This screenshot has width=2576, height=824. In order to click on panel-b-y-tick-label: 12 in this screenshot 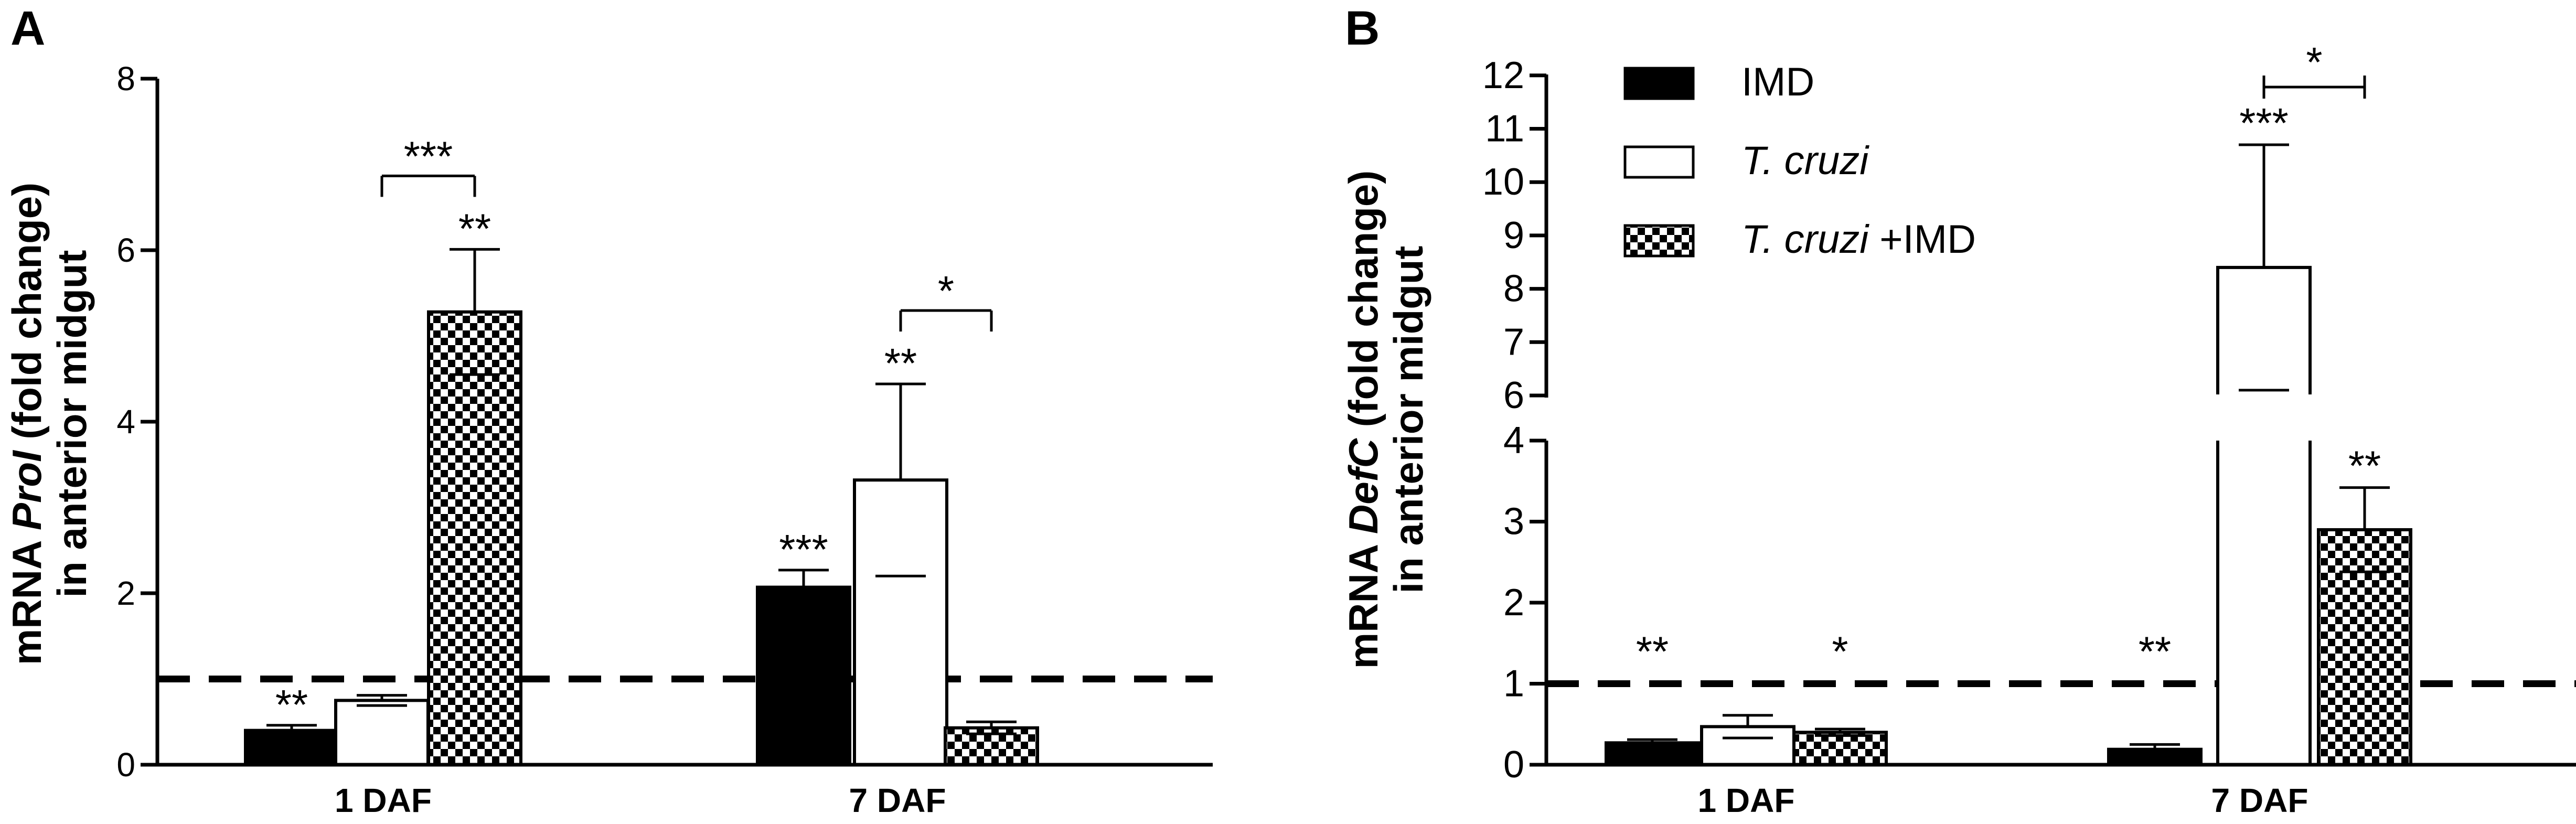, I will do `click(1503, 76)`.